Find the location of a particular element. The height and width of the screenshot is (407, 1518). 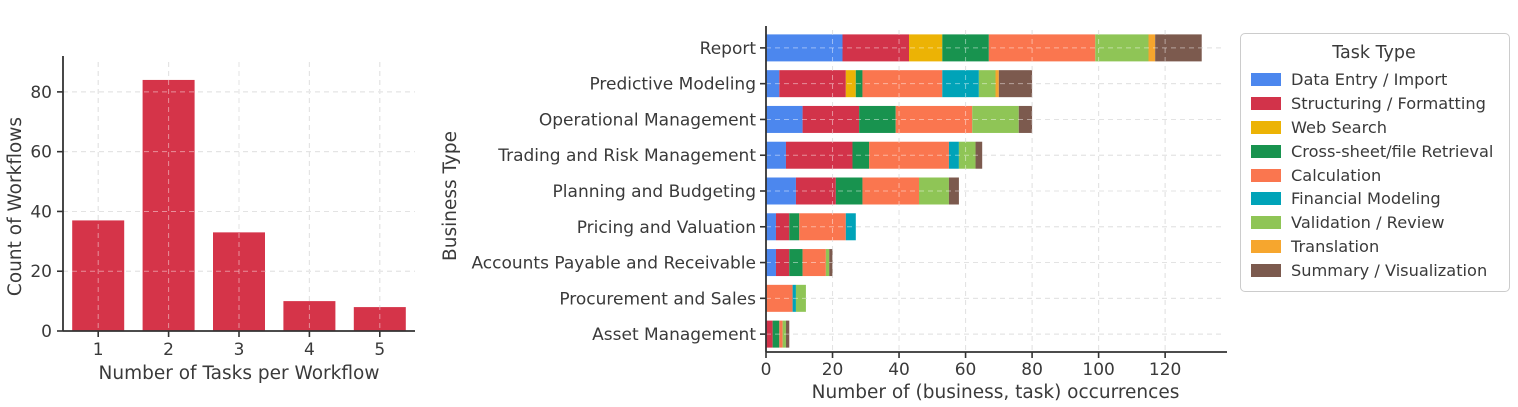

category-label: Procurement and Sales is located at coordinates (657, 299).